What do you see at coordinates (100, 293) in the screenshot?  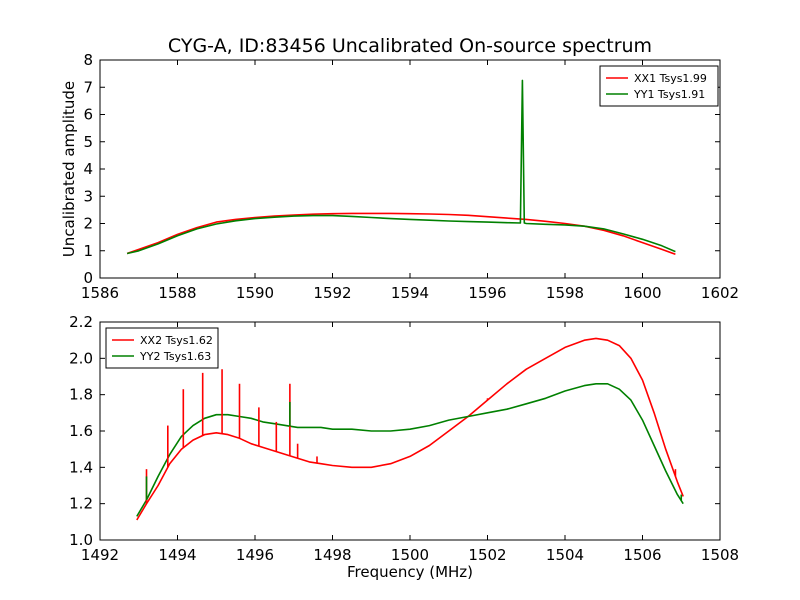 I see `x-tick-label: 1586` at bounding box center [100, 293].